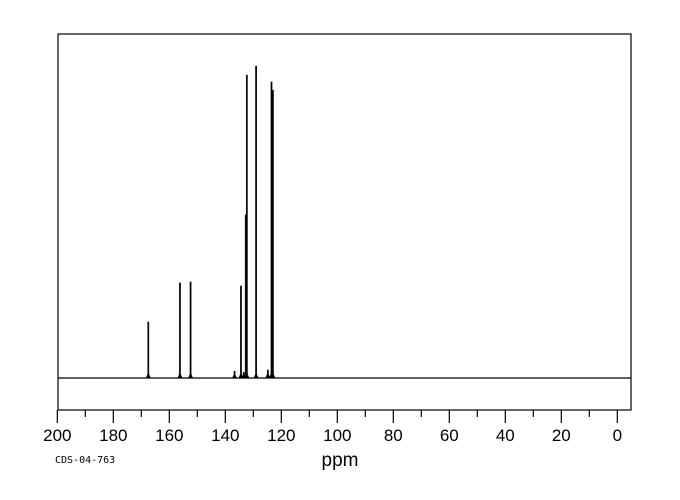 The height and width of the screenshot is (500, 680). Describe the element at coordinates (561, 435) in the screenshot. I see `x-axis-tick-label: 20` at that location.